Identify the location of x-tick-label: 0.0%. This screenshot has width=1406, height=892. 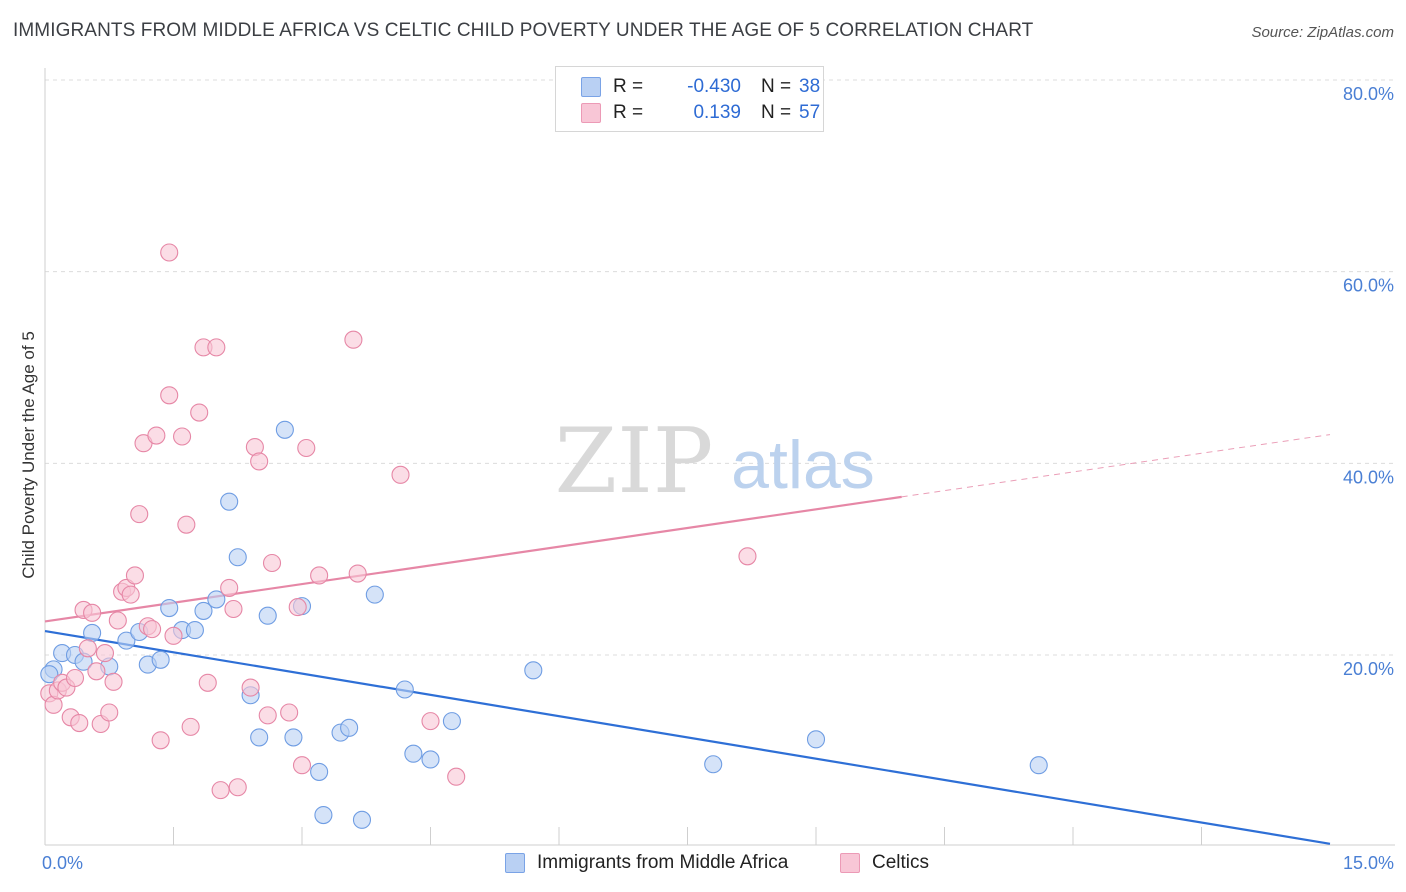
(62, 863).